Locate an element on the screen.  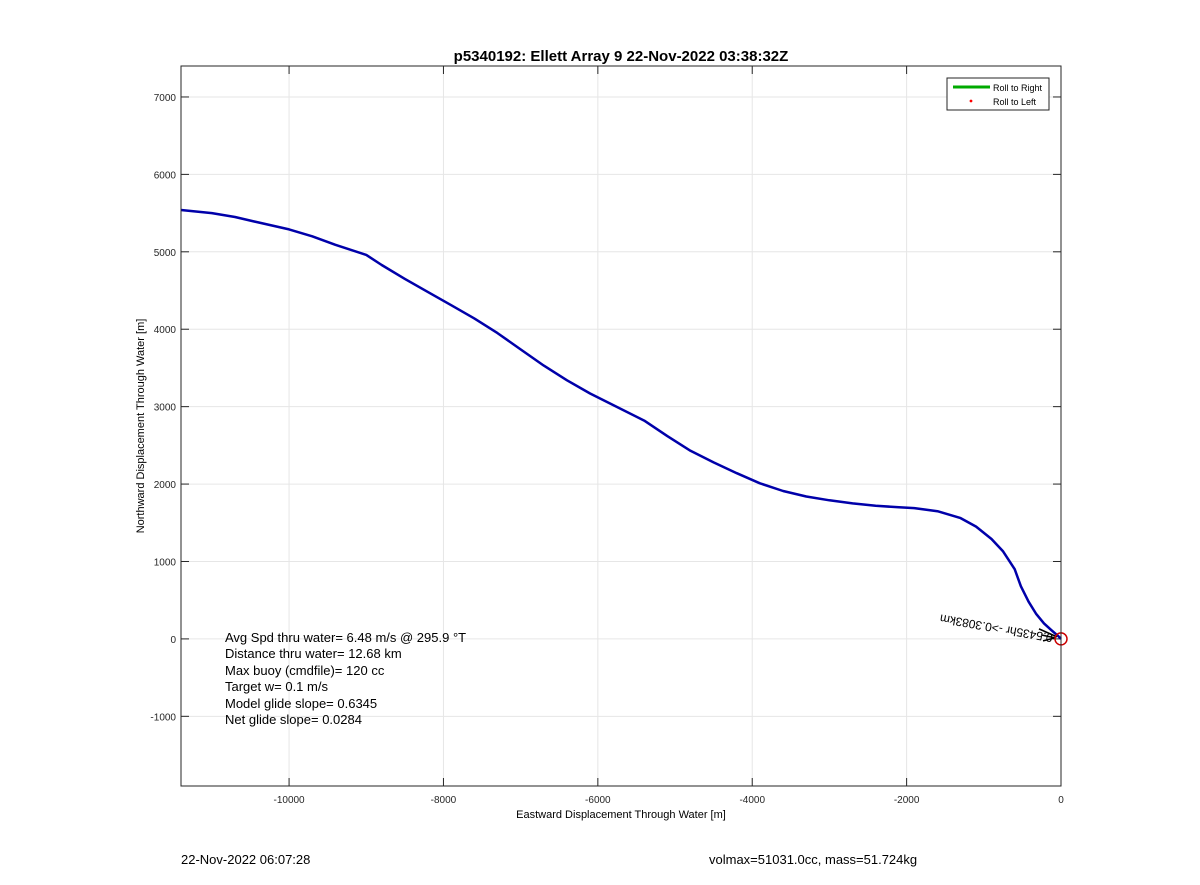
x-tick-label: -4000 is located at coordinates (752, 800).